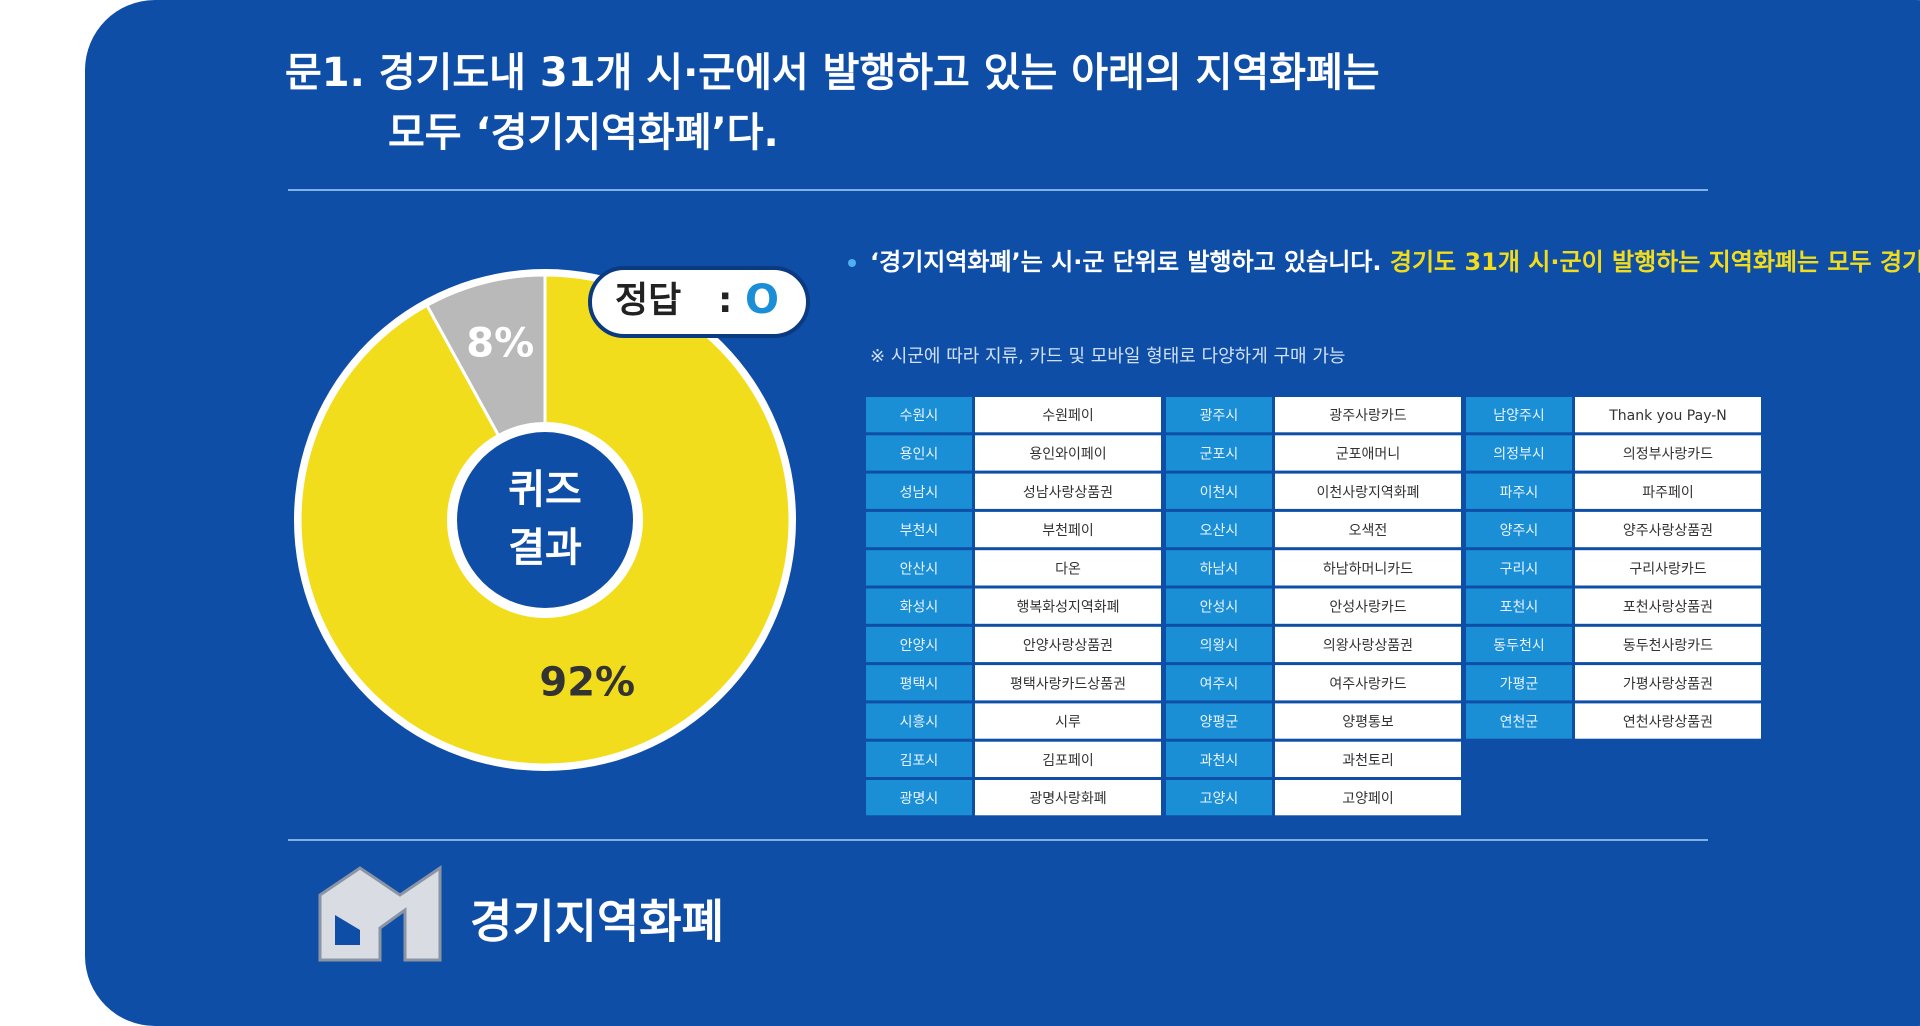  I want to click on city-name: 과천시, so click(1219, 761).